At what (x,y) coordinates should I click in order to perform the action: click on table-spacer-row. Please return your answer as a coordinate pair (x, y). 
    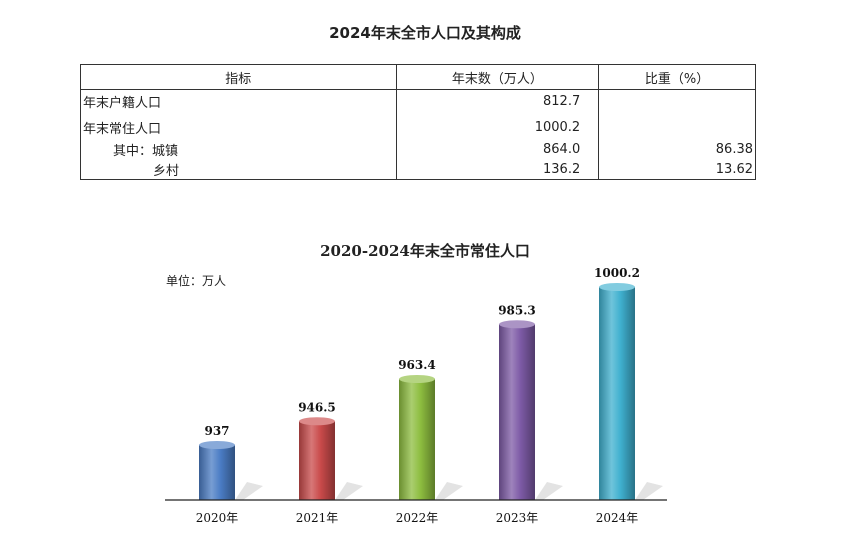
    Looking at the image, I should click on (418, 114).